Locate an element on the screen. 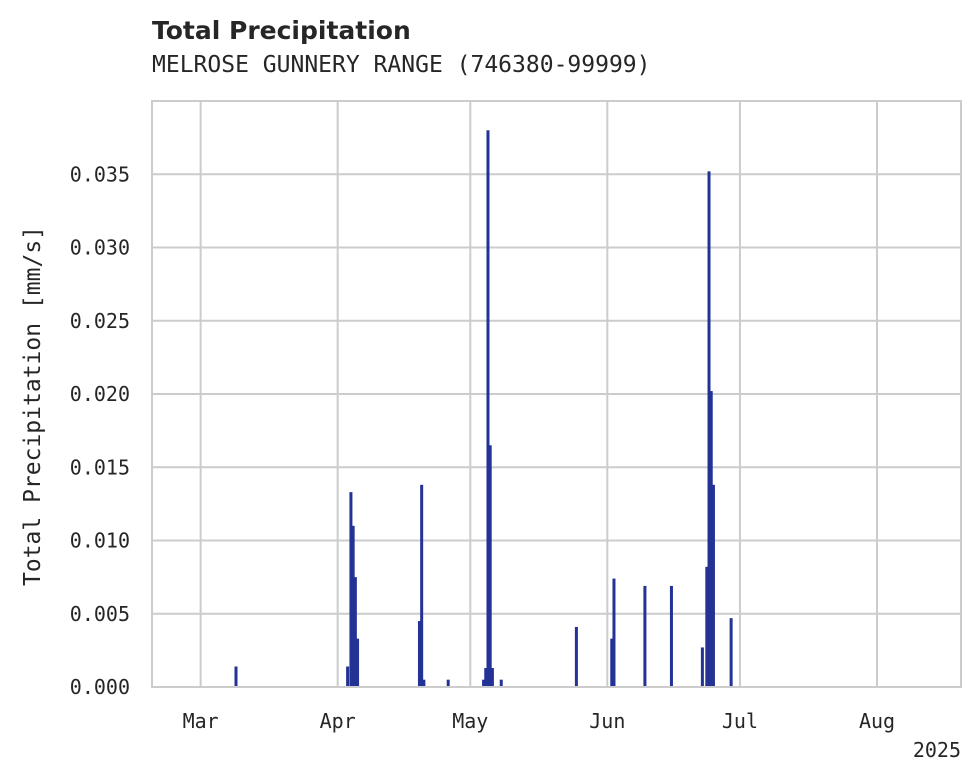 This screenshot has width=980, height=783. y-tick-label: 0.035 is located at coordinates (100, 174).